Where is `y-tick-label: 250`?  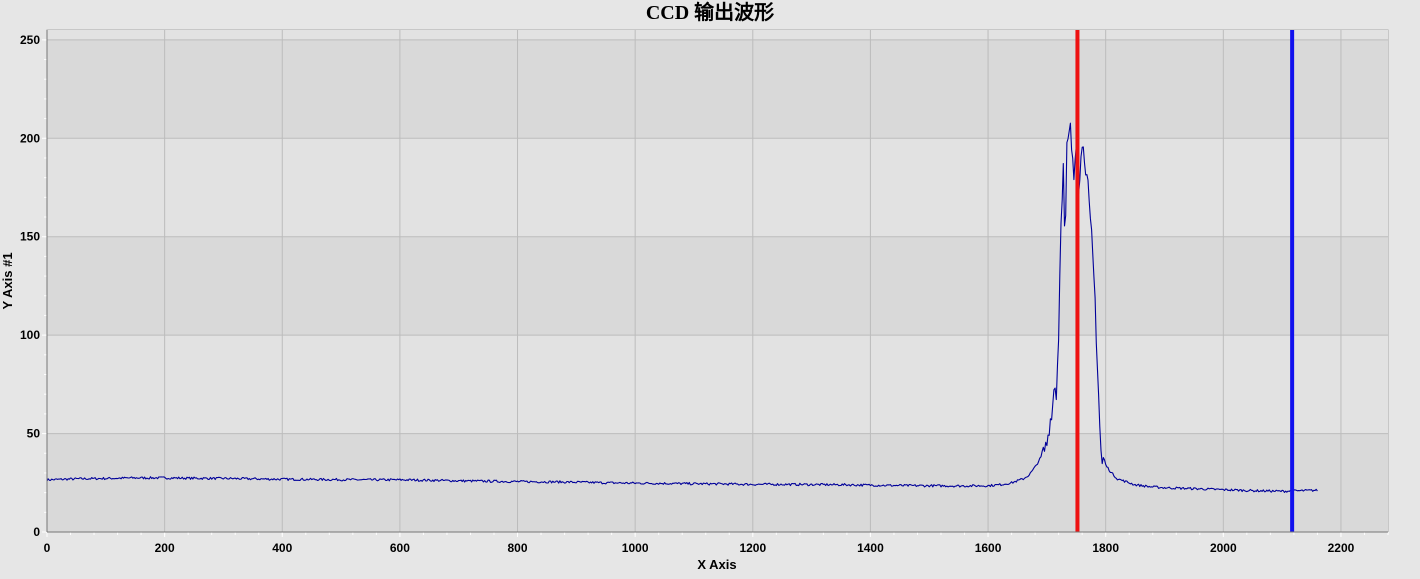 y-tick-label: 250 is located at coordinates (30, 40).